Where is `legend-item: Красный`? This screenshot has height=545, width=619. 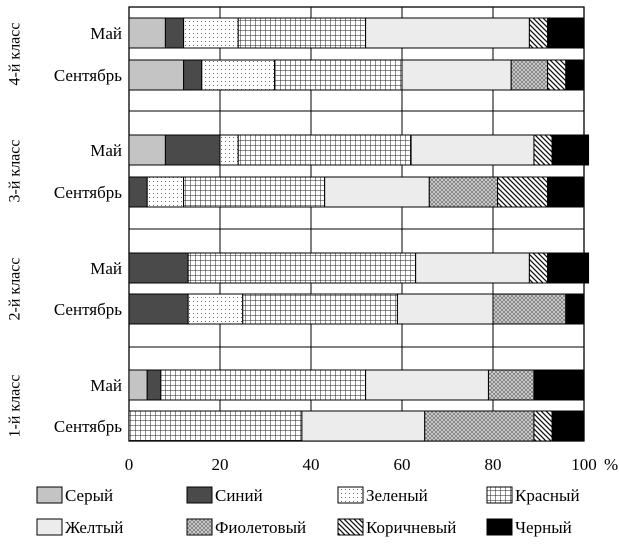 legend-item: Красный is located at coordinates (533, 495).